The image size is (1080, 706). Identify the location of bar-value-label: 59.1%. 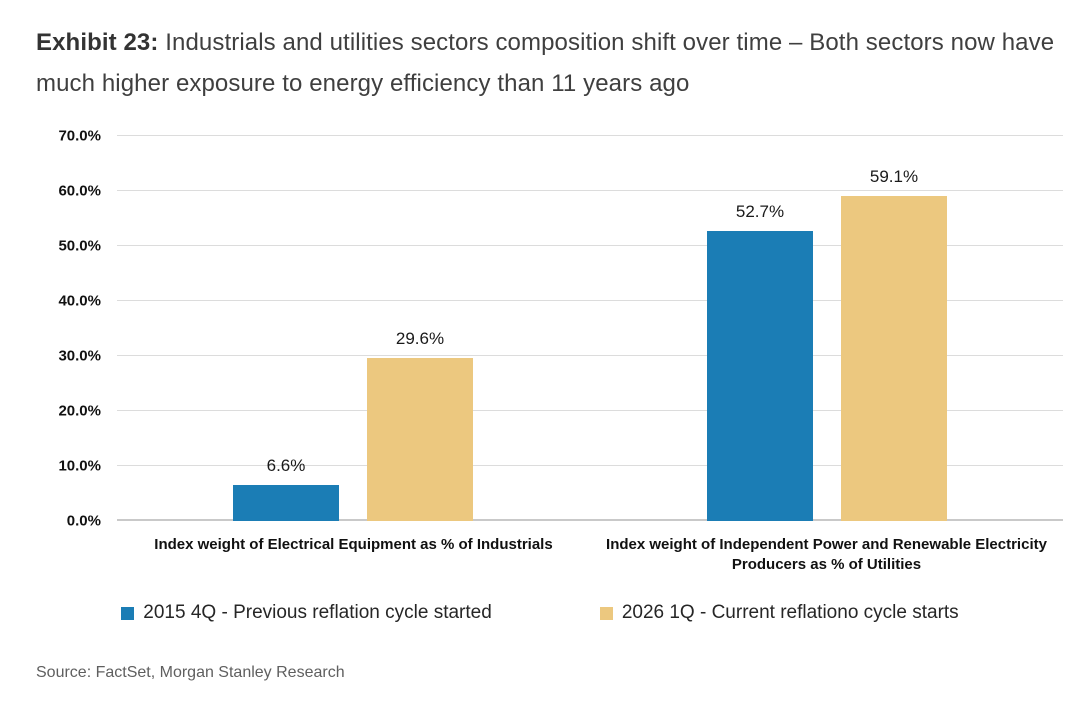
(894, 176).